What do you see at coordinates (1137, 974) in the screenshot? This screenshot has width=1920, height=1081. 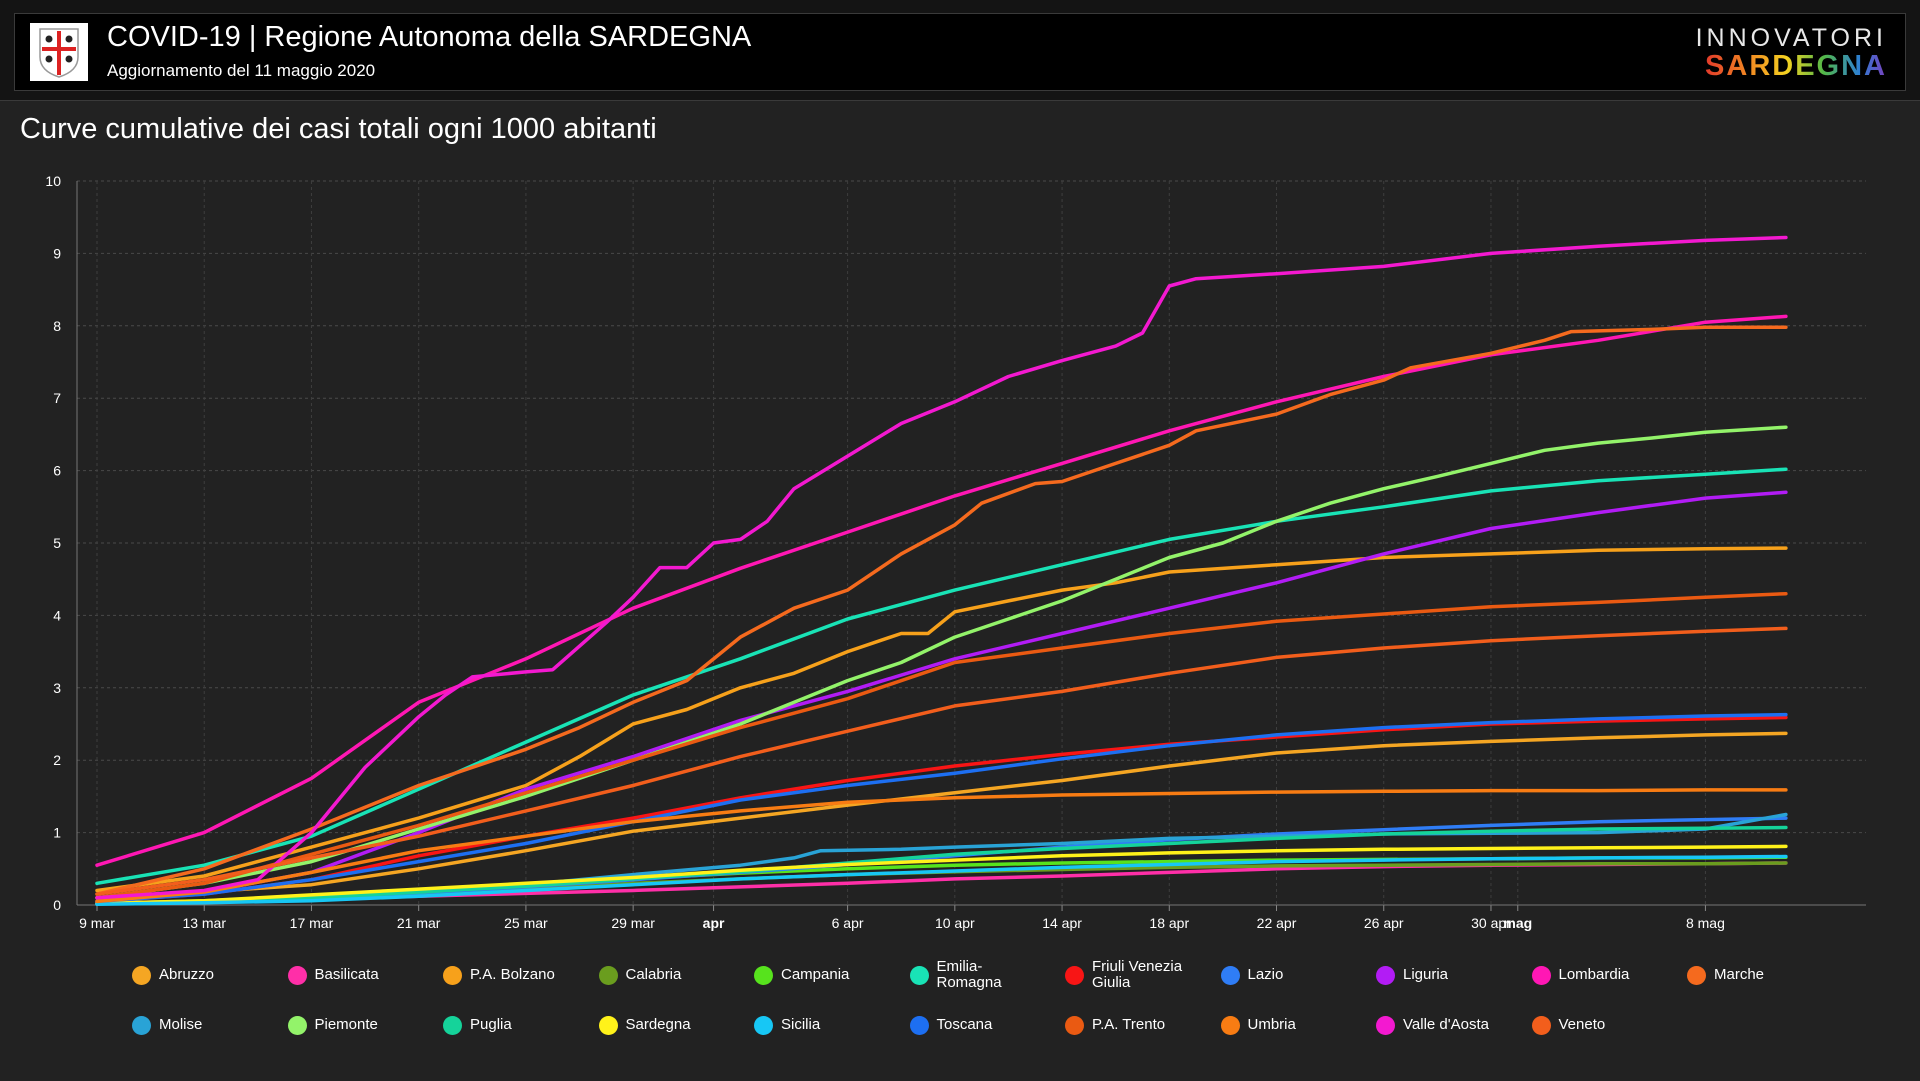 I see `legend-label: Friuli Venezia Giulia` at bounding box center [1137, 974].